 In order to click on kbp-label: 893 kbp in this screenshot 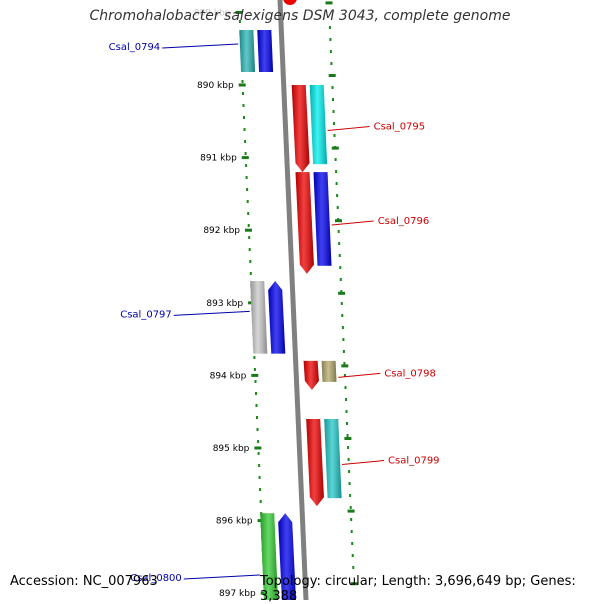, I will do `click(224, 304)`.